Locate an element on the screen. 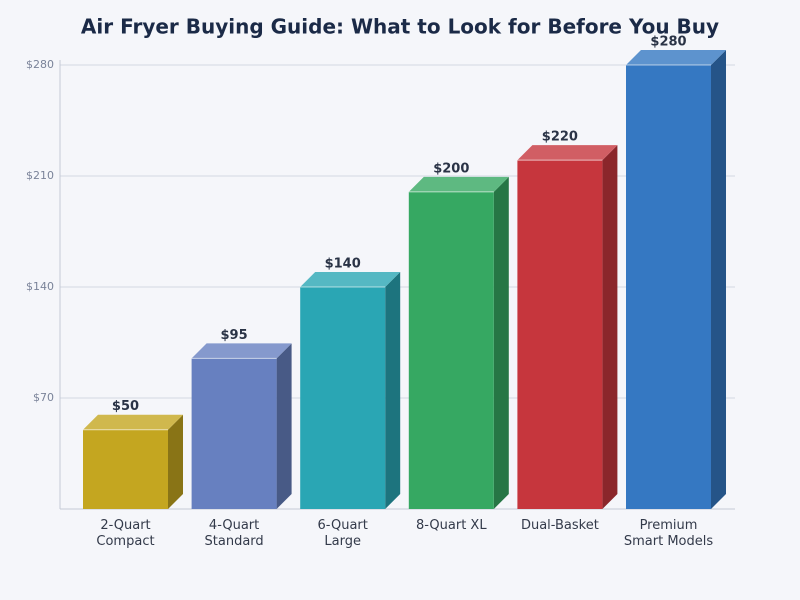 The width and height of the screenshot is (800, 600). x-tick-label-line: 4-Quart is located at coordinates (234, 525).